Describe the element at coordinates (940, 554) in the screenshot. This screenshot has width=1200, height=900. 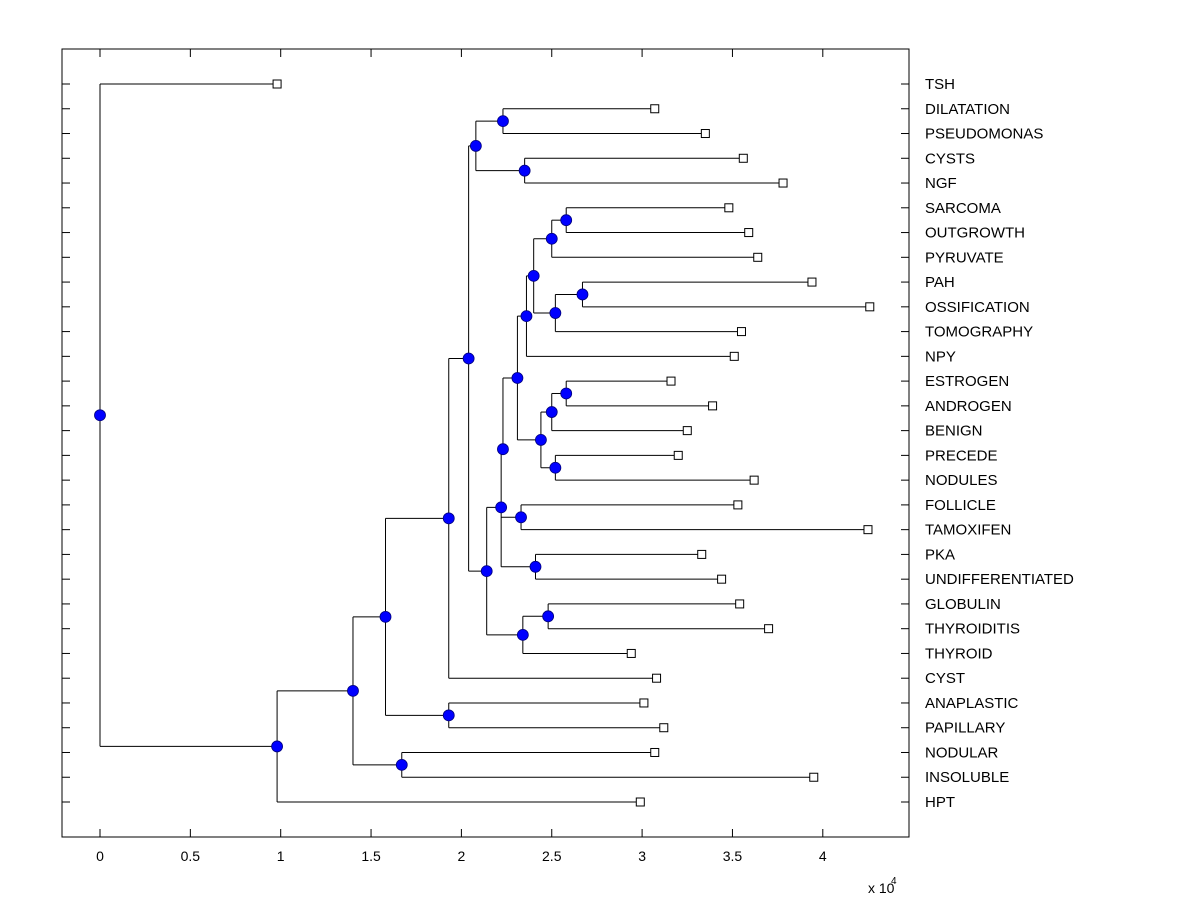
I see `leaf-label: PKA` at that location.